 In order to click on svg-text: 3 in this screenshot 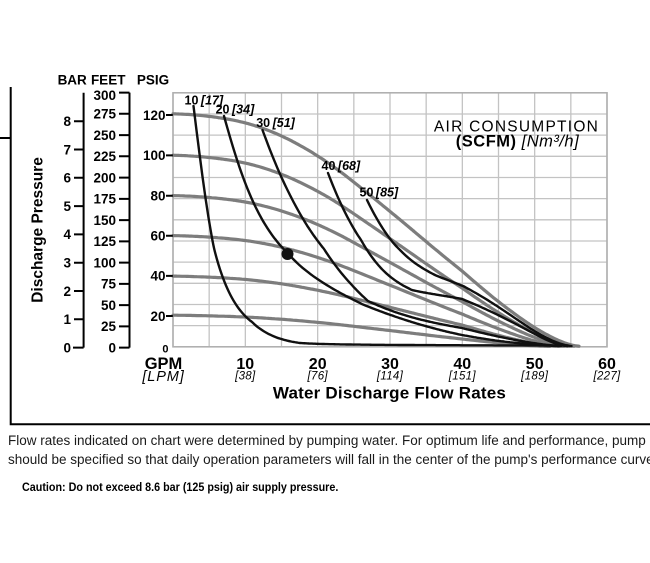, I will do `click(67, 263)`.